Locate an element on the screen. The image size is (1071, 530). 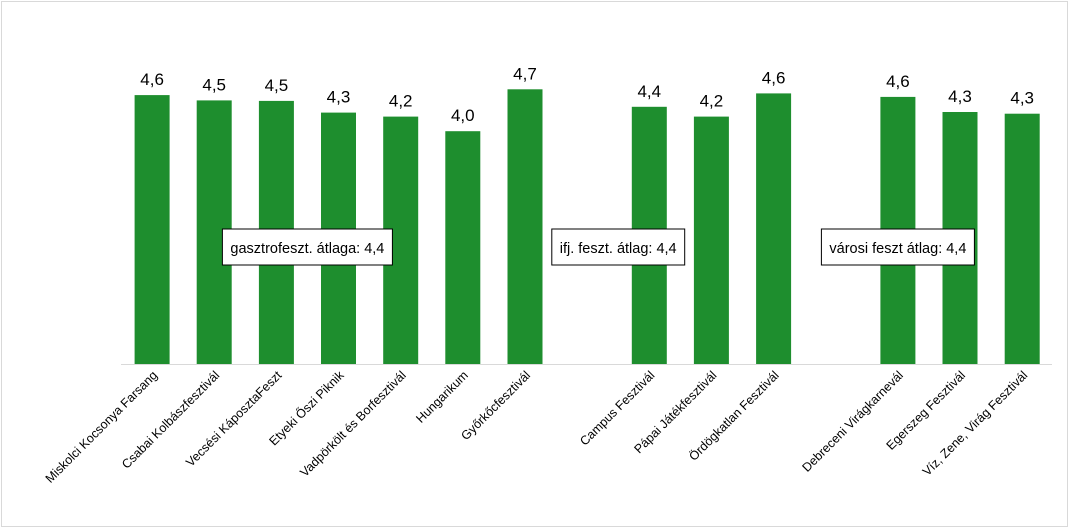
category-label: Víz, Zene, Virág Fesztivál is located at coordinates (975, 423).